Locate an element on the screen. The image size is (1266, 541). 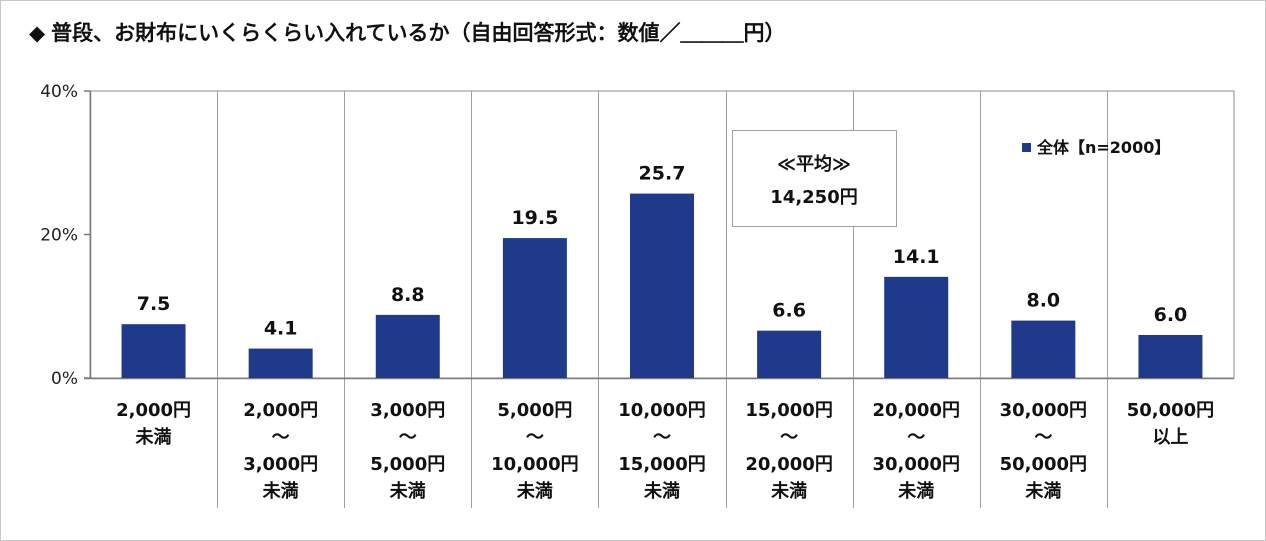
data-label: 25.7 is located at coordinates (662, 174).